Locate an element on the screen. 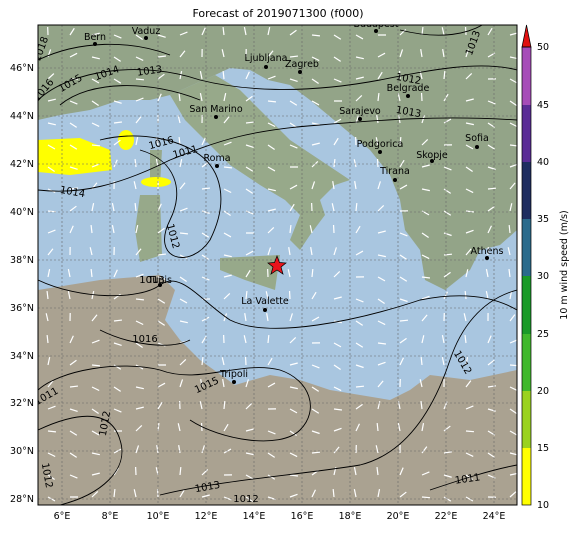  colorbar-extend is located at coordinates (526, 36).